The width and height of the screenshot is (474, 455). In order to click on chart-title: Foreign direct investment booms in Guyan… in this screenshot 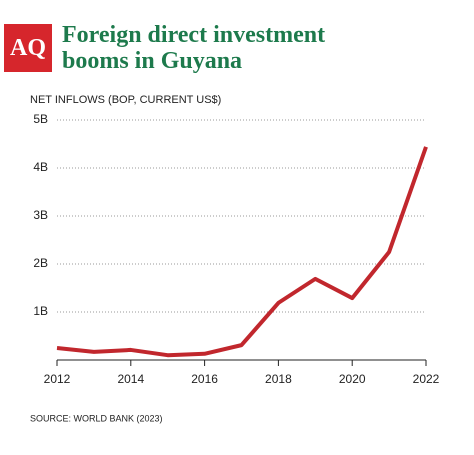, I will do `click(194, 48)`.